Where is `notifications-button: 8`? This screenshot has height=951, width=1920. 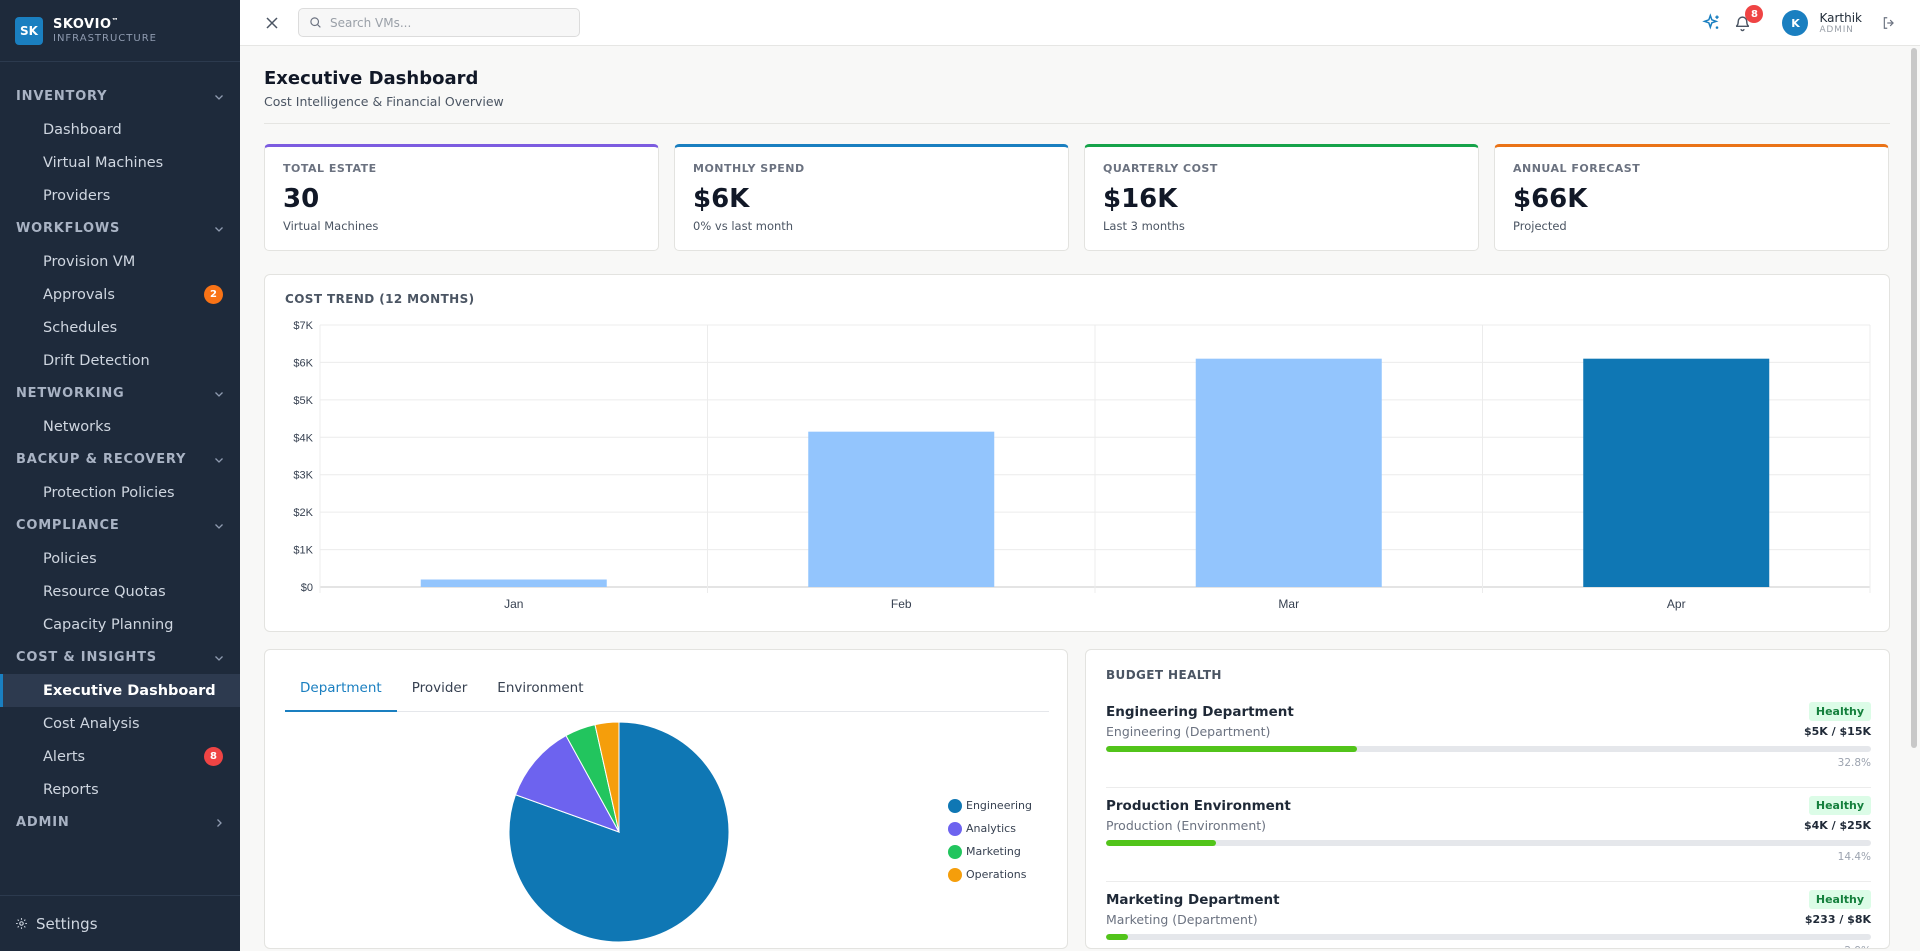
notifications-button: 8 is located at coordinates (1747, 20).